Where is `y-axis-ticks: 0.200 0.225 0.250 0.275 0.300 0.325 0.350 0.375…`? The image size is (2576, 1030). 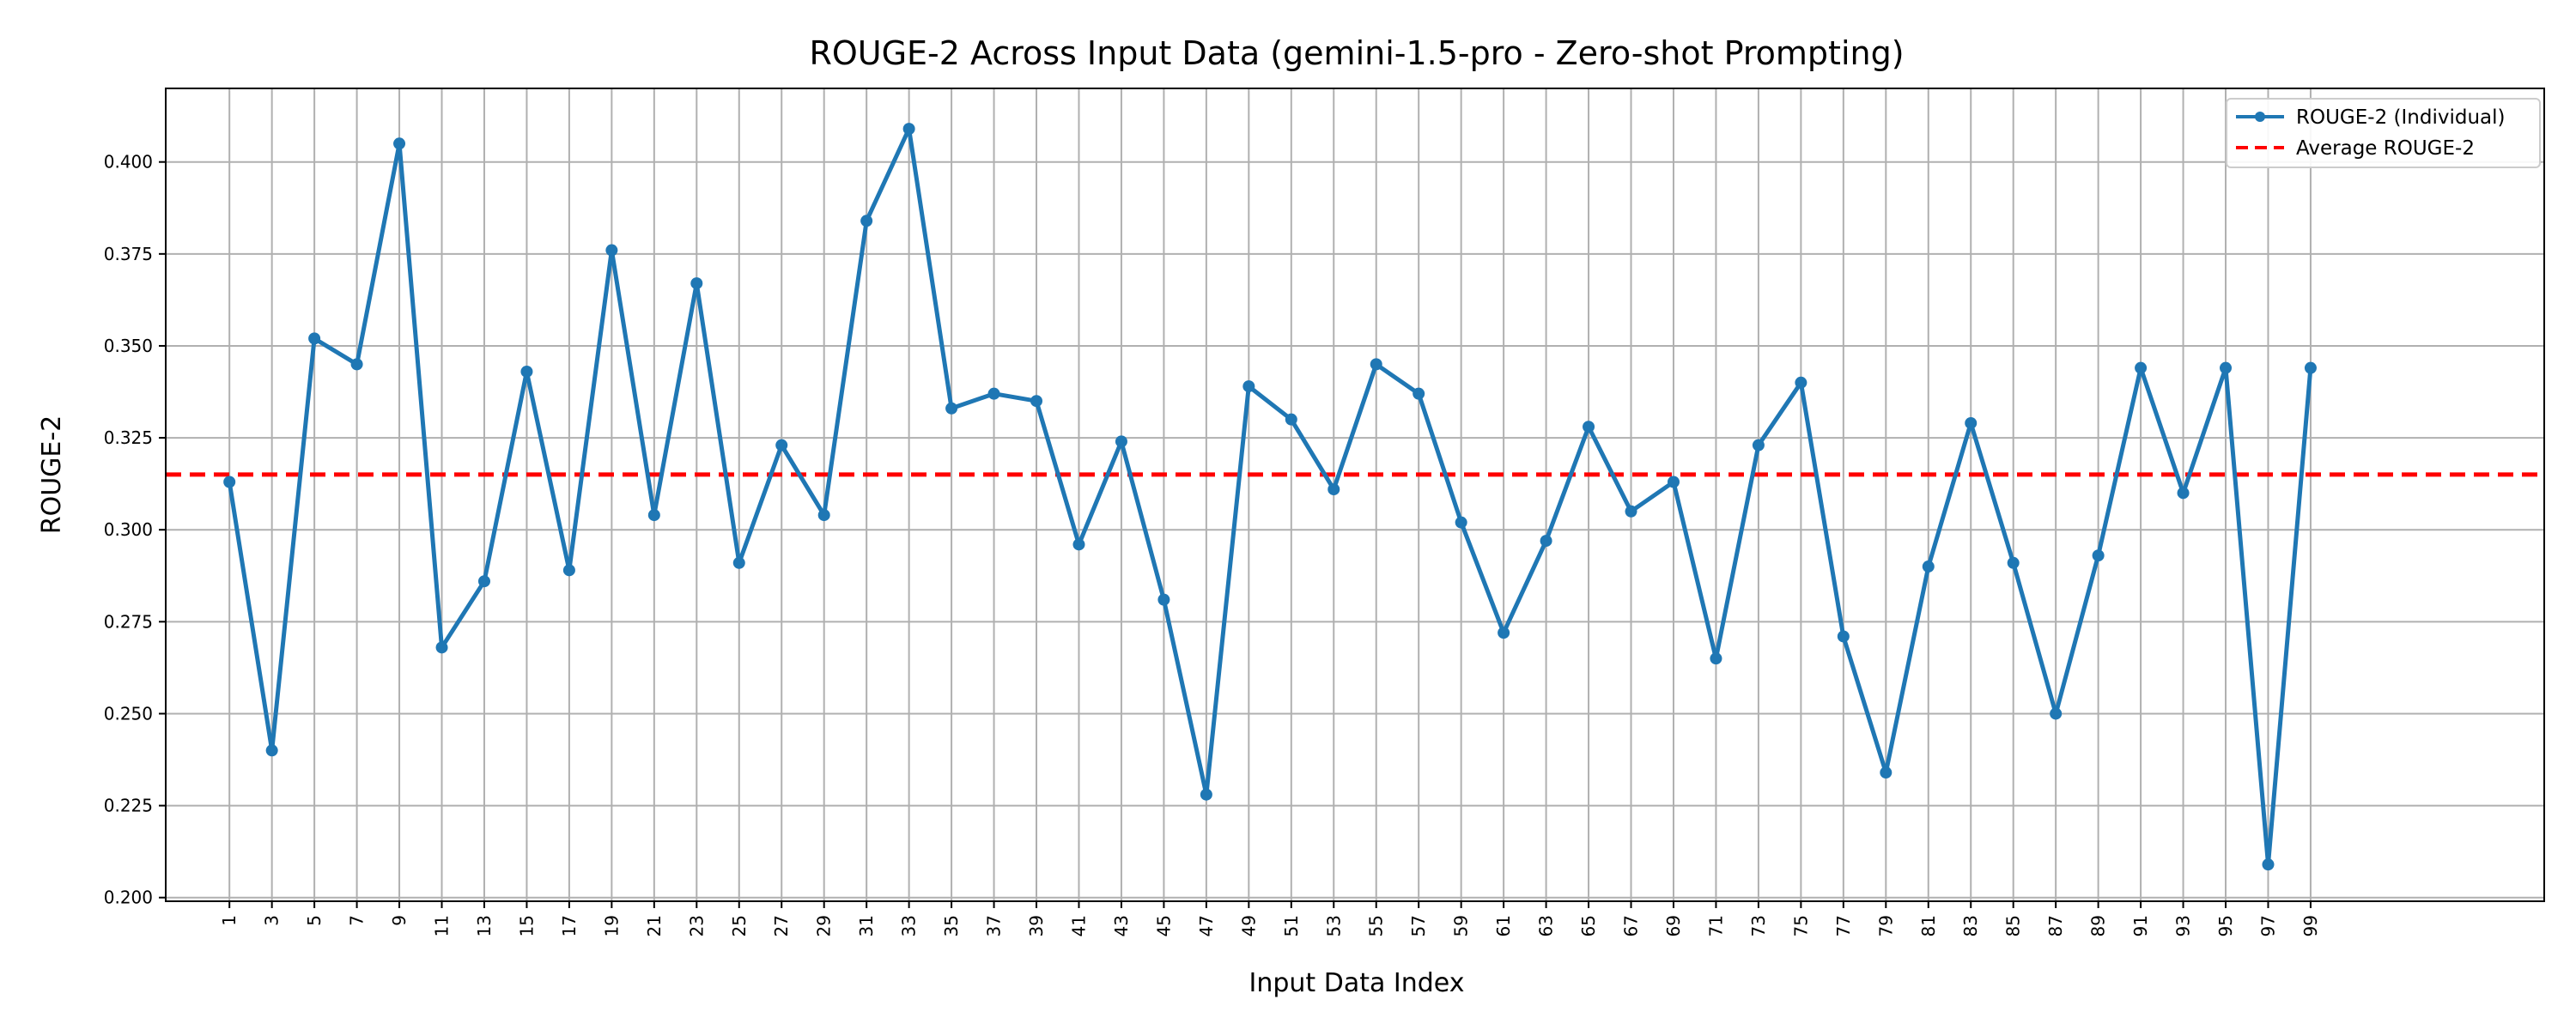
y-axis-ticks: 0.200 0.225 0.250 0.275 0.300 0.325 0.350 0.375… is located at coordinates (135, 530).